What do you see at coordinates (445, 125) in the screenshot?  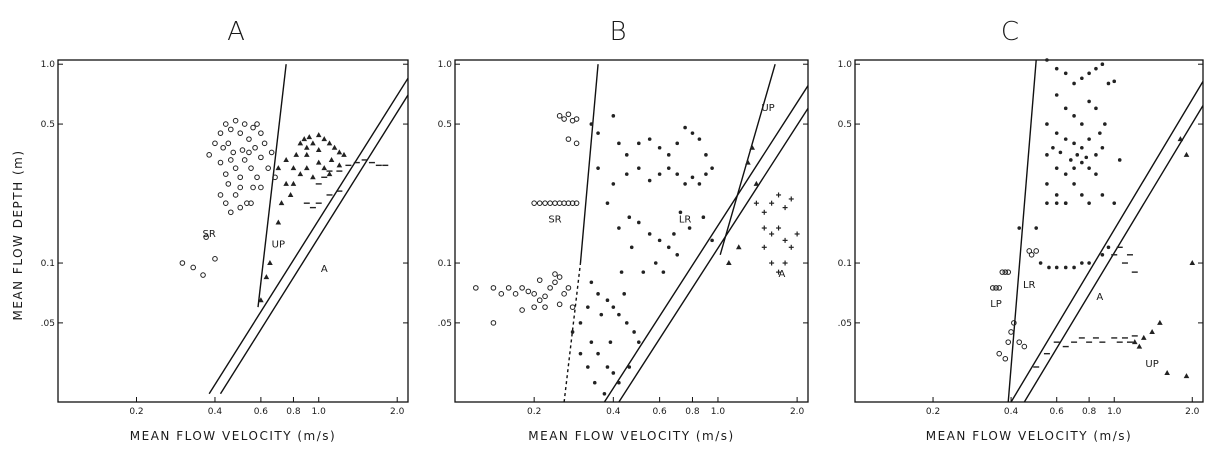 I see `y-tick-label: 0.5` at bounding box center [445, 125].